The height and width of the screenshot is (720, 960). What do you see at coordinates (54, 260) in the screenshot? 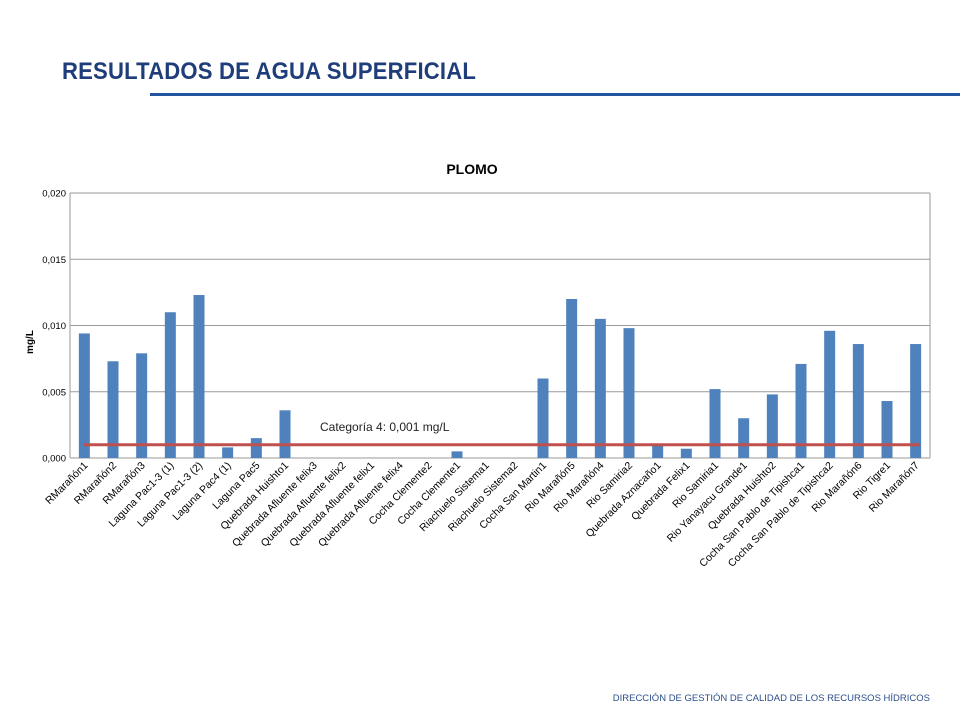
I see `y-tick-label: 0,015` at bounding box center [54, 260].